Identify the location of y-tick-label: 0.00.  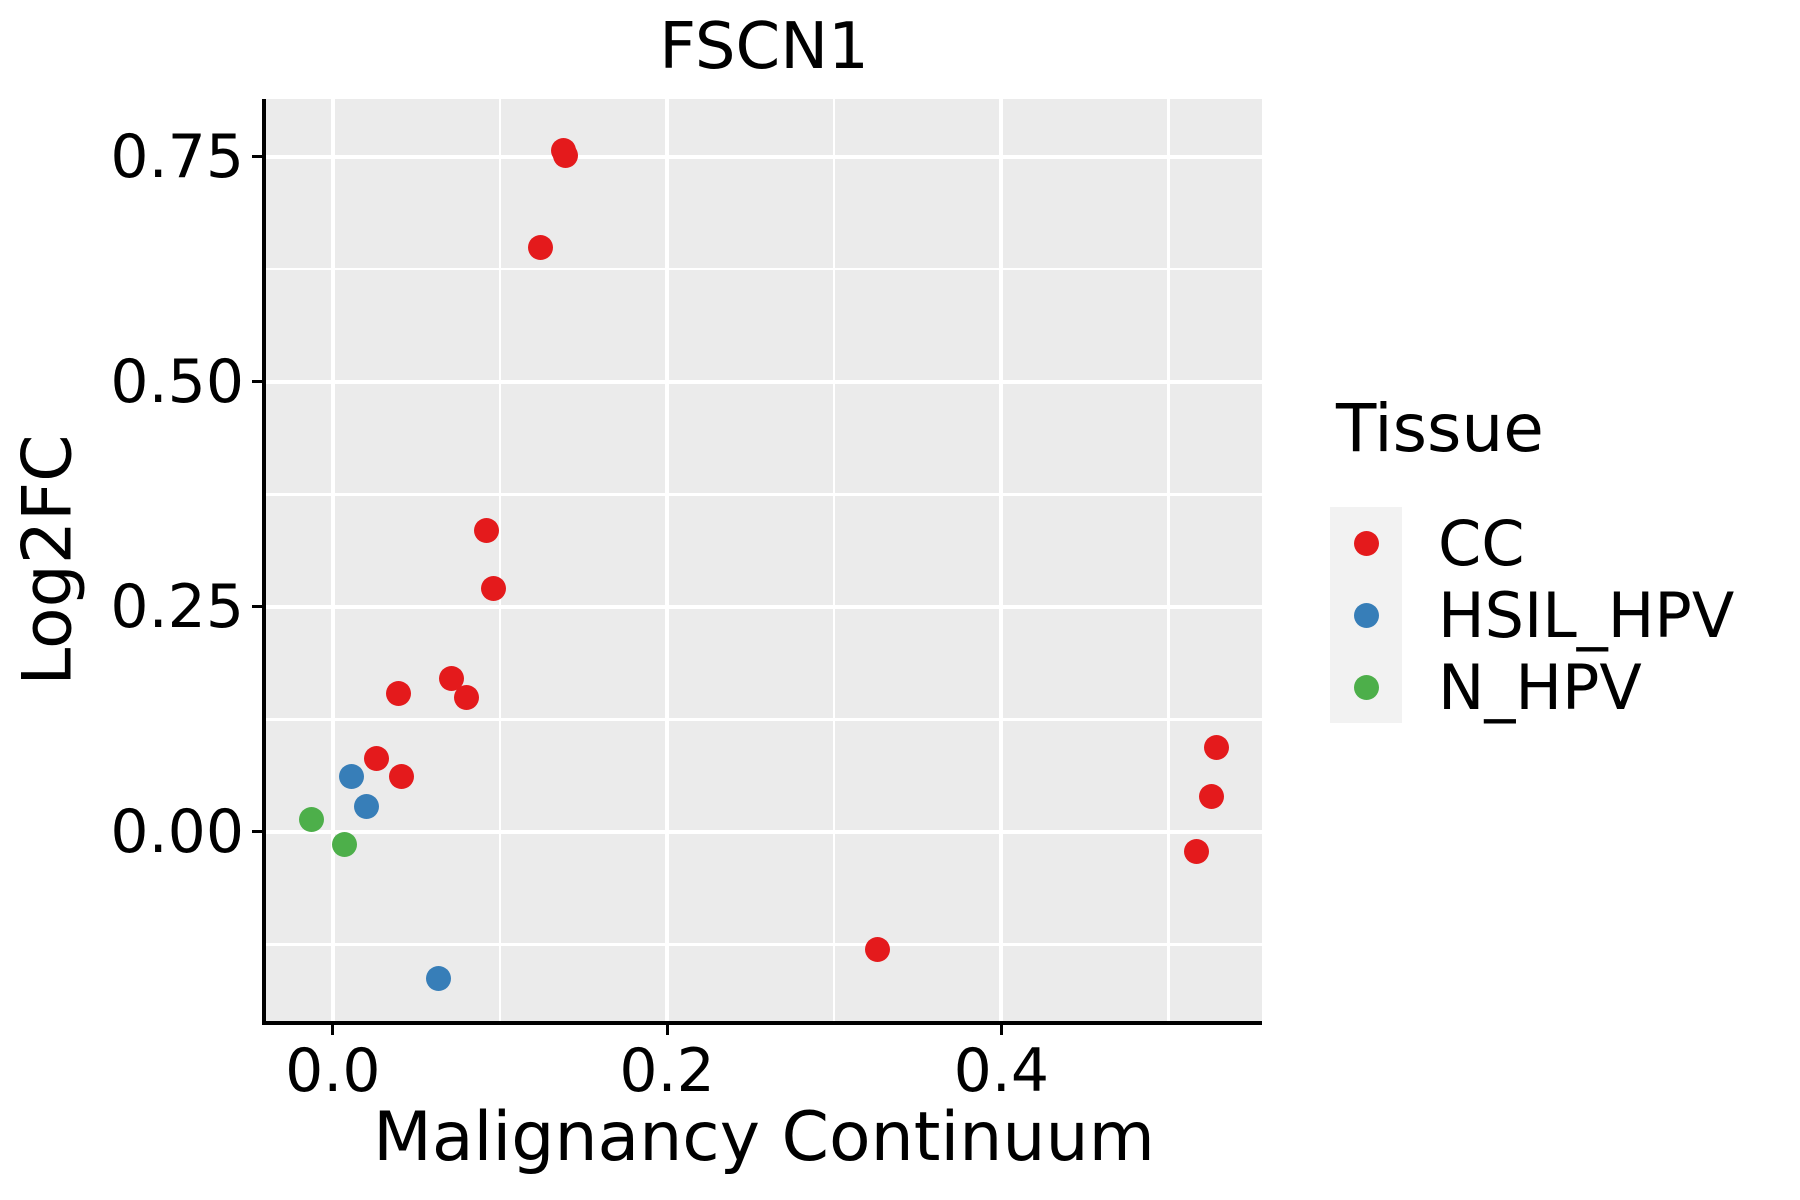
(177, 831).